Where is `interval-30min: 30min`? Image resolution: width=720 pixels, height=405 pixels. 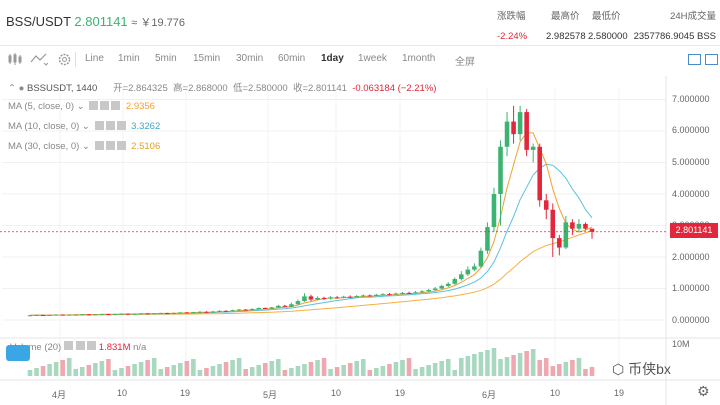 interval-30min: 30min is located at coordinates (250, 58).